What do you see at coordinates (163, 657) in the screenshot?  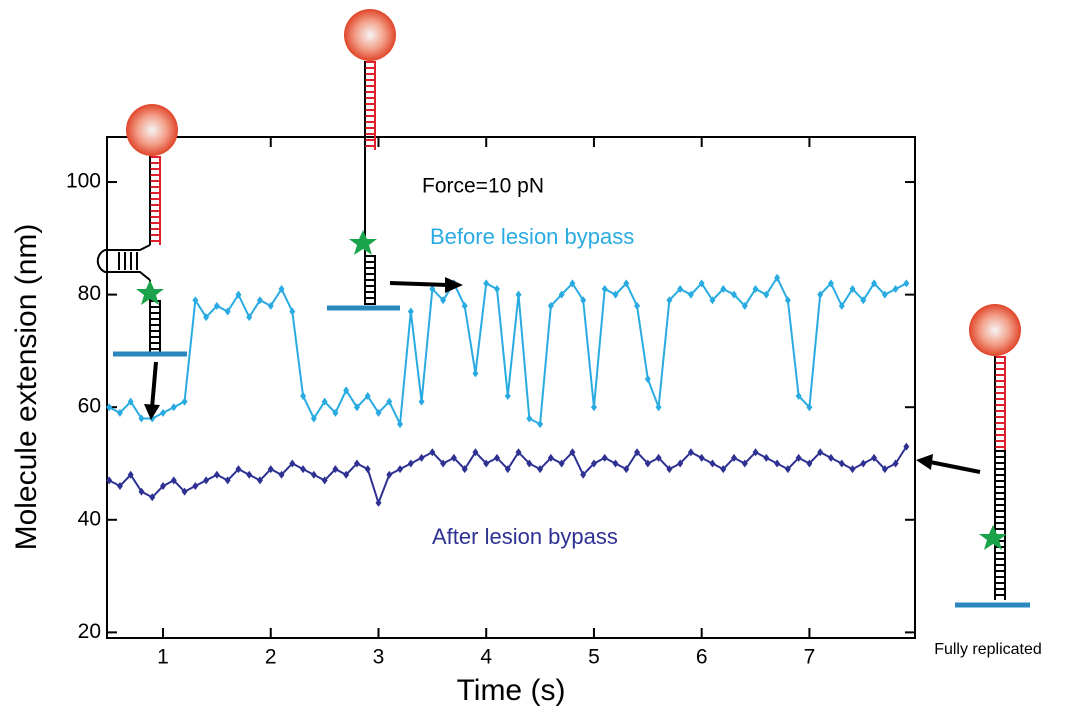 I see `x-tick-label: 1` at bounding box center [163, 657].